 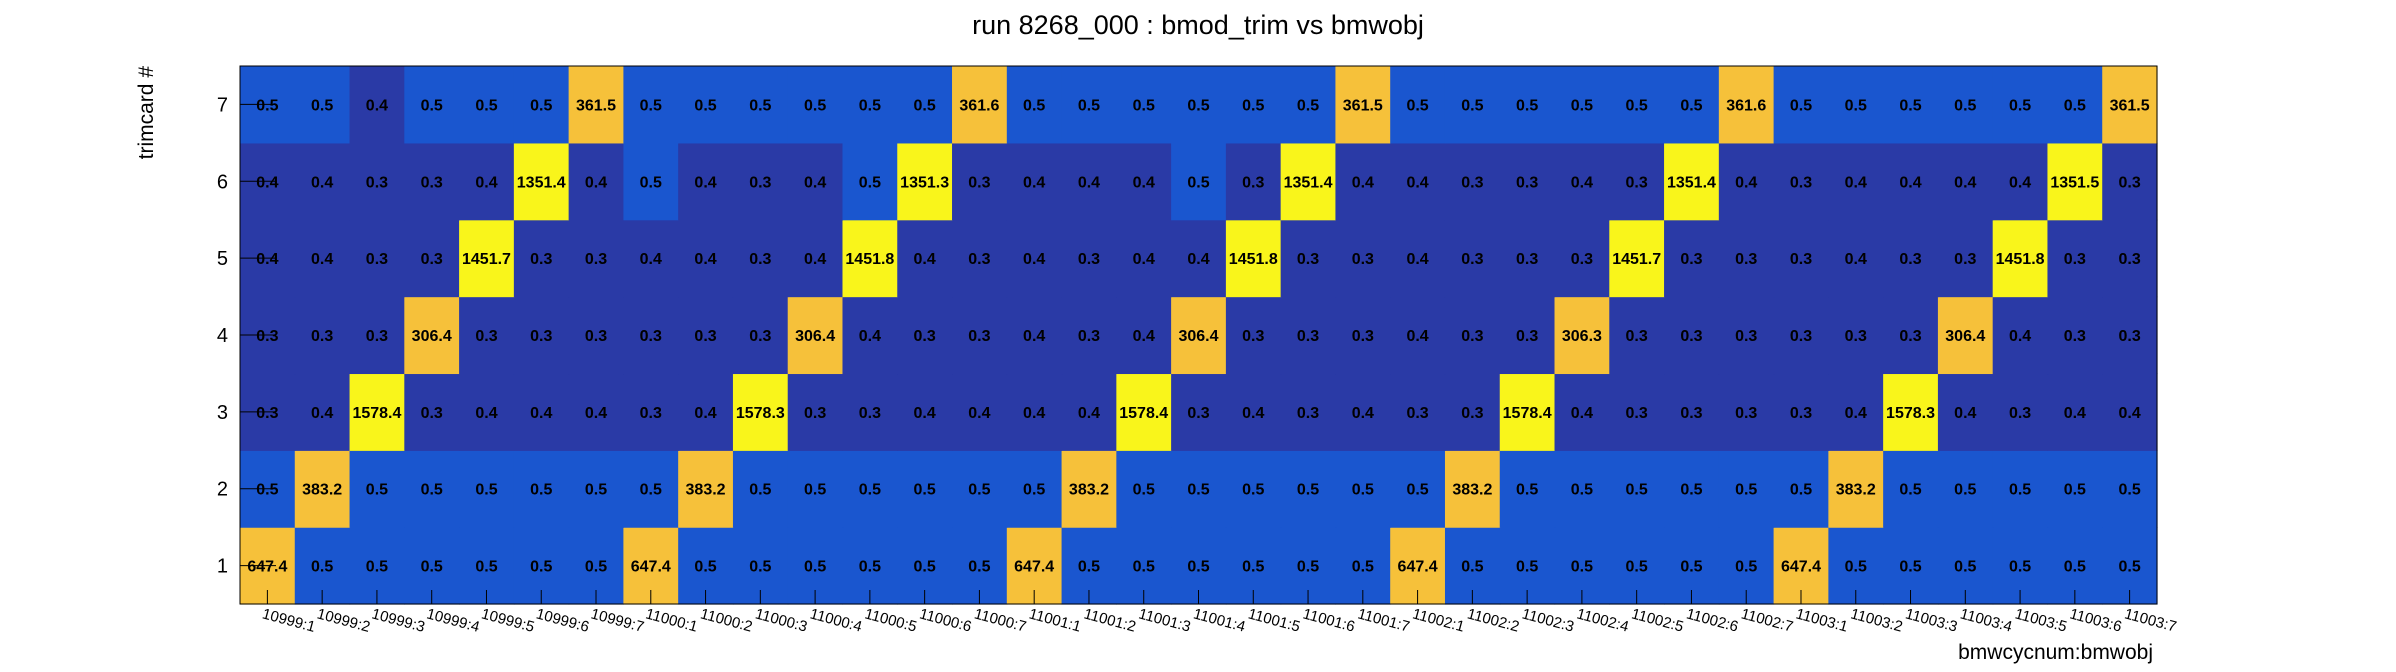 I want to click on x-tick-label: 11002:3, so click(x=1548, y=620).